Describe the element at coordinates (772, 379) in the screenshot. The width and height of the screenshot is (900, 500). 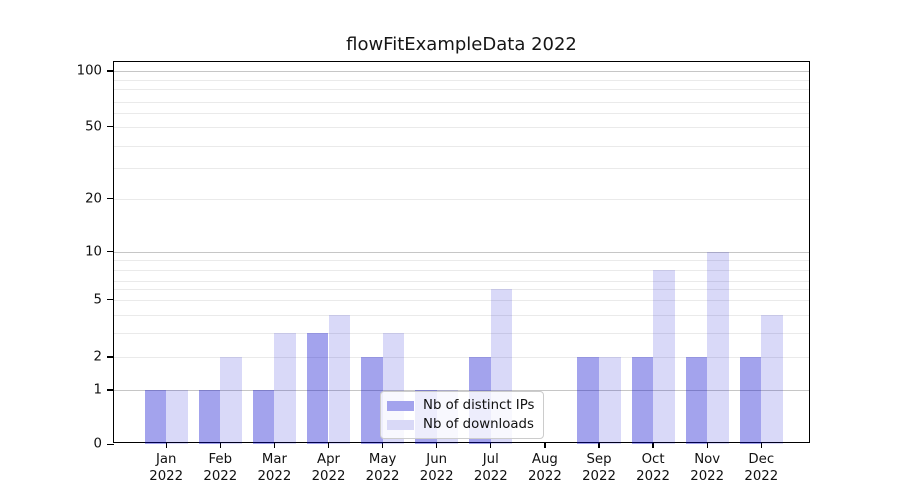
I see `bar-nb-of-downloads-dec` at that location.